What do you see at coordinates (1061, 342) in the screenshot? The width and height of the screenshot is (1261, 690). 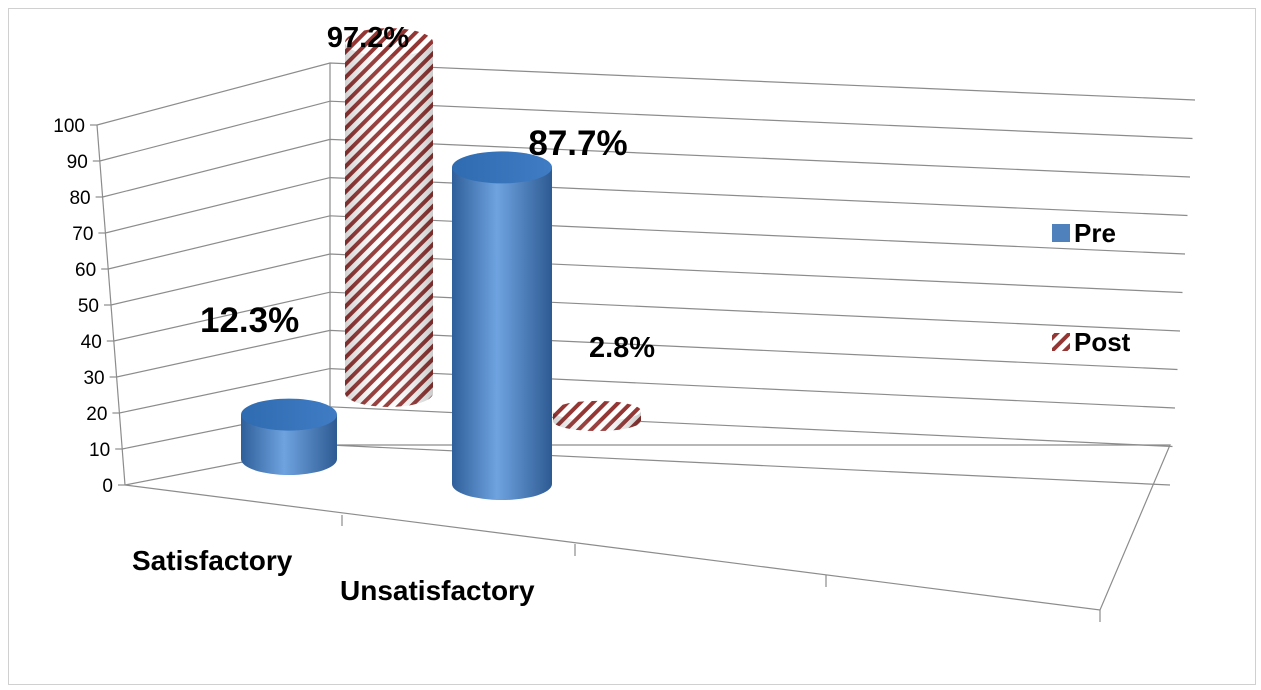 I see `legend-swatch-post` at bounding box center [1061, 342].